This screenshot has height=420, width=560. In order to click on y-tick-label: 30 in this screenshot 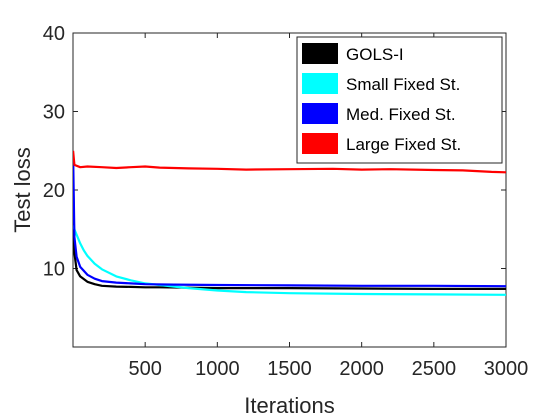, I will do `click(54, 113)`.